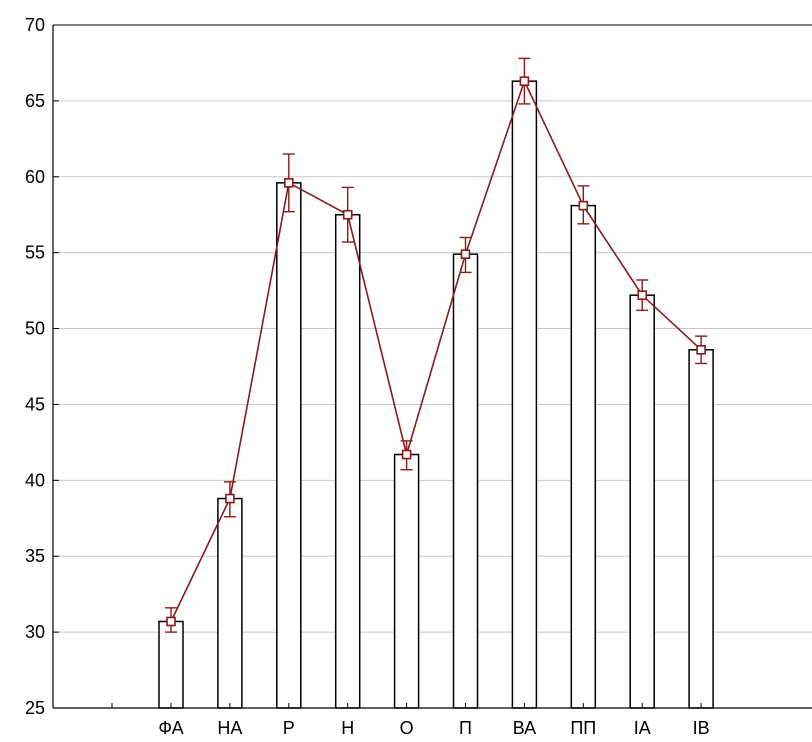 This screenshot has height=742, width=812. I want to click on x-tick-label: ПП, so click(583, 728).